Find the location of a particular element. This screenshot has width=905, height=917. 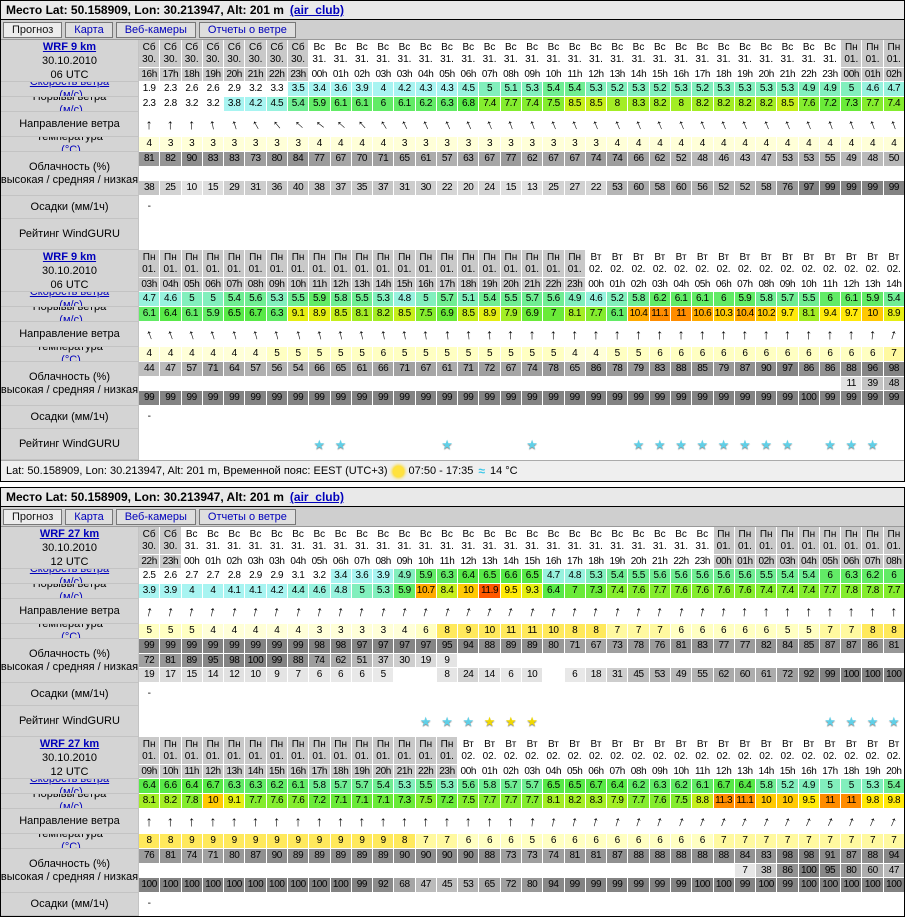

hour-cell: 17h is located at coordinates (574, 561).